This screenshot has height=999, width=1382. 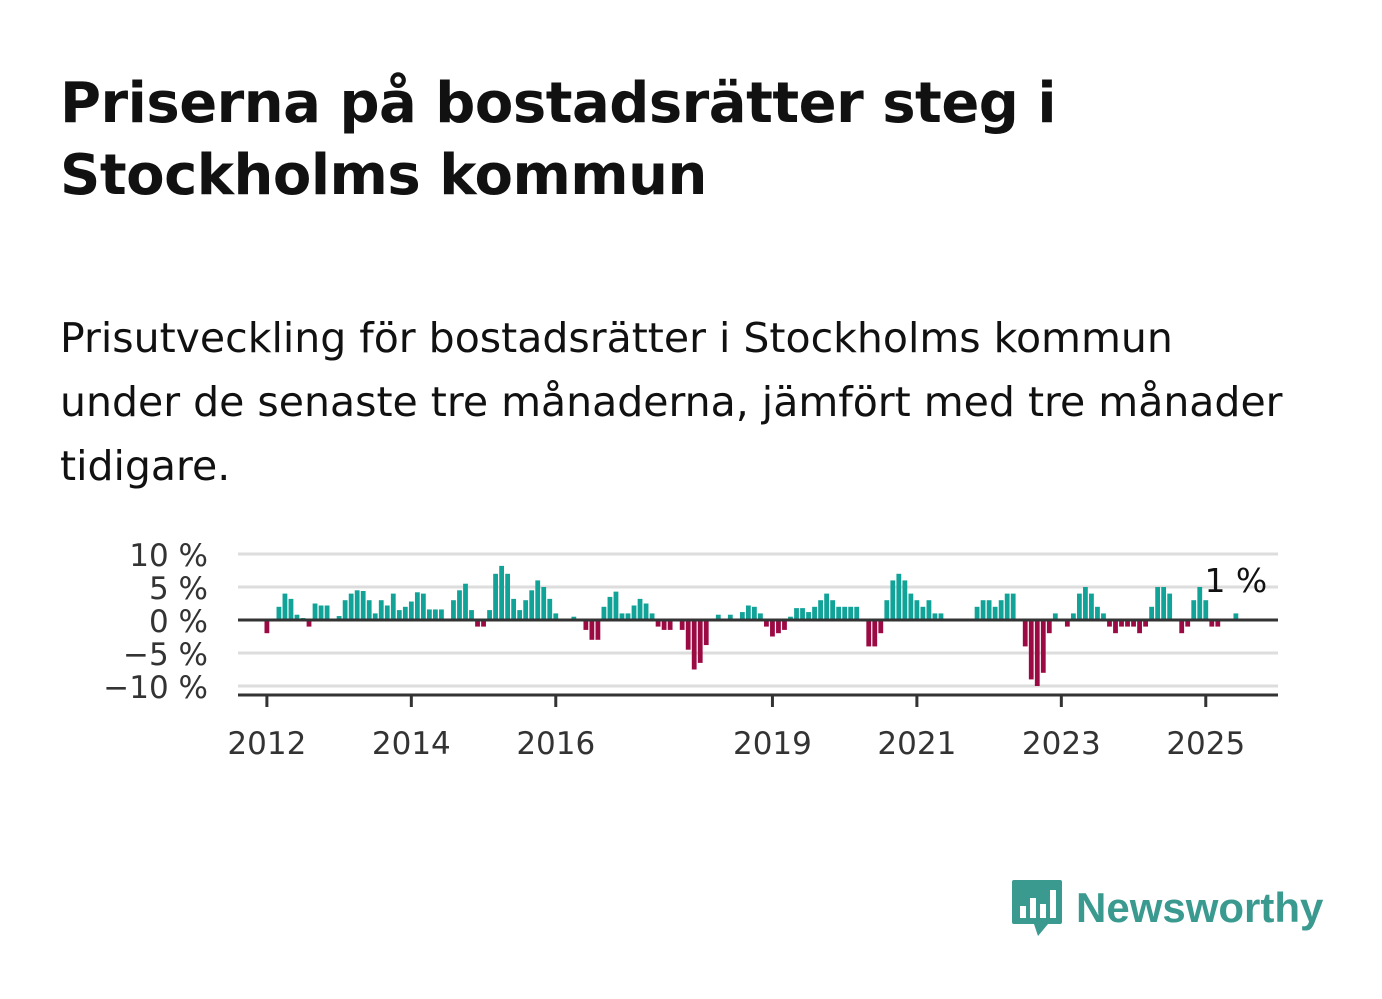 What do you see at coordinates (1037, 908) in the screenshot?
I see `bar-chart-speech-bubble-icon` at bounding box center [1037, 908].